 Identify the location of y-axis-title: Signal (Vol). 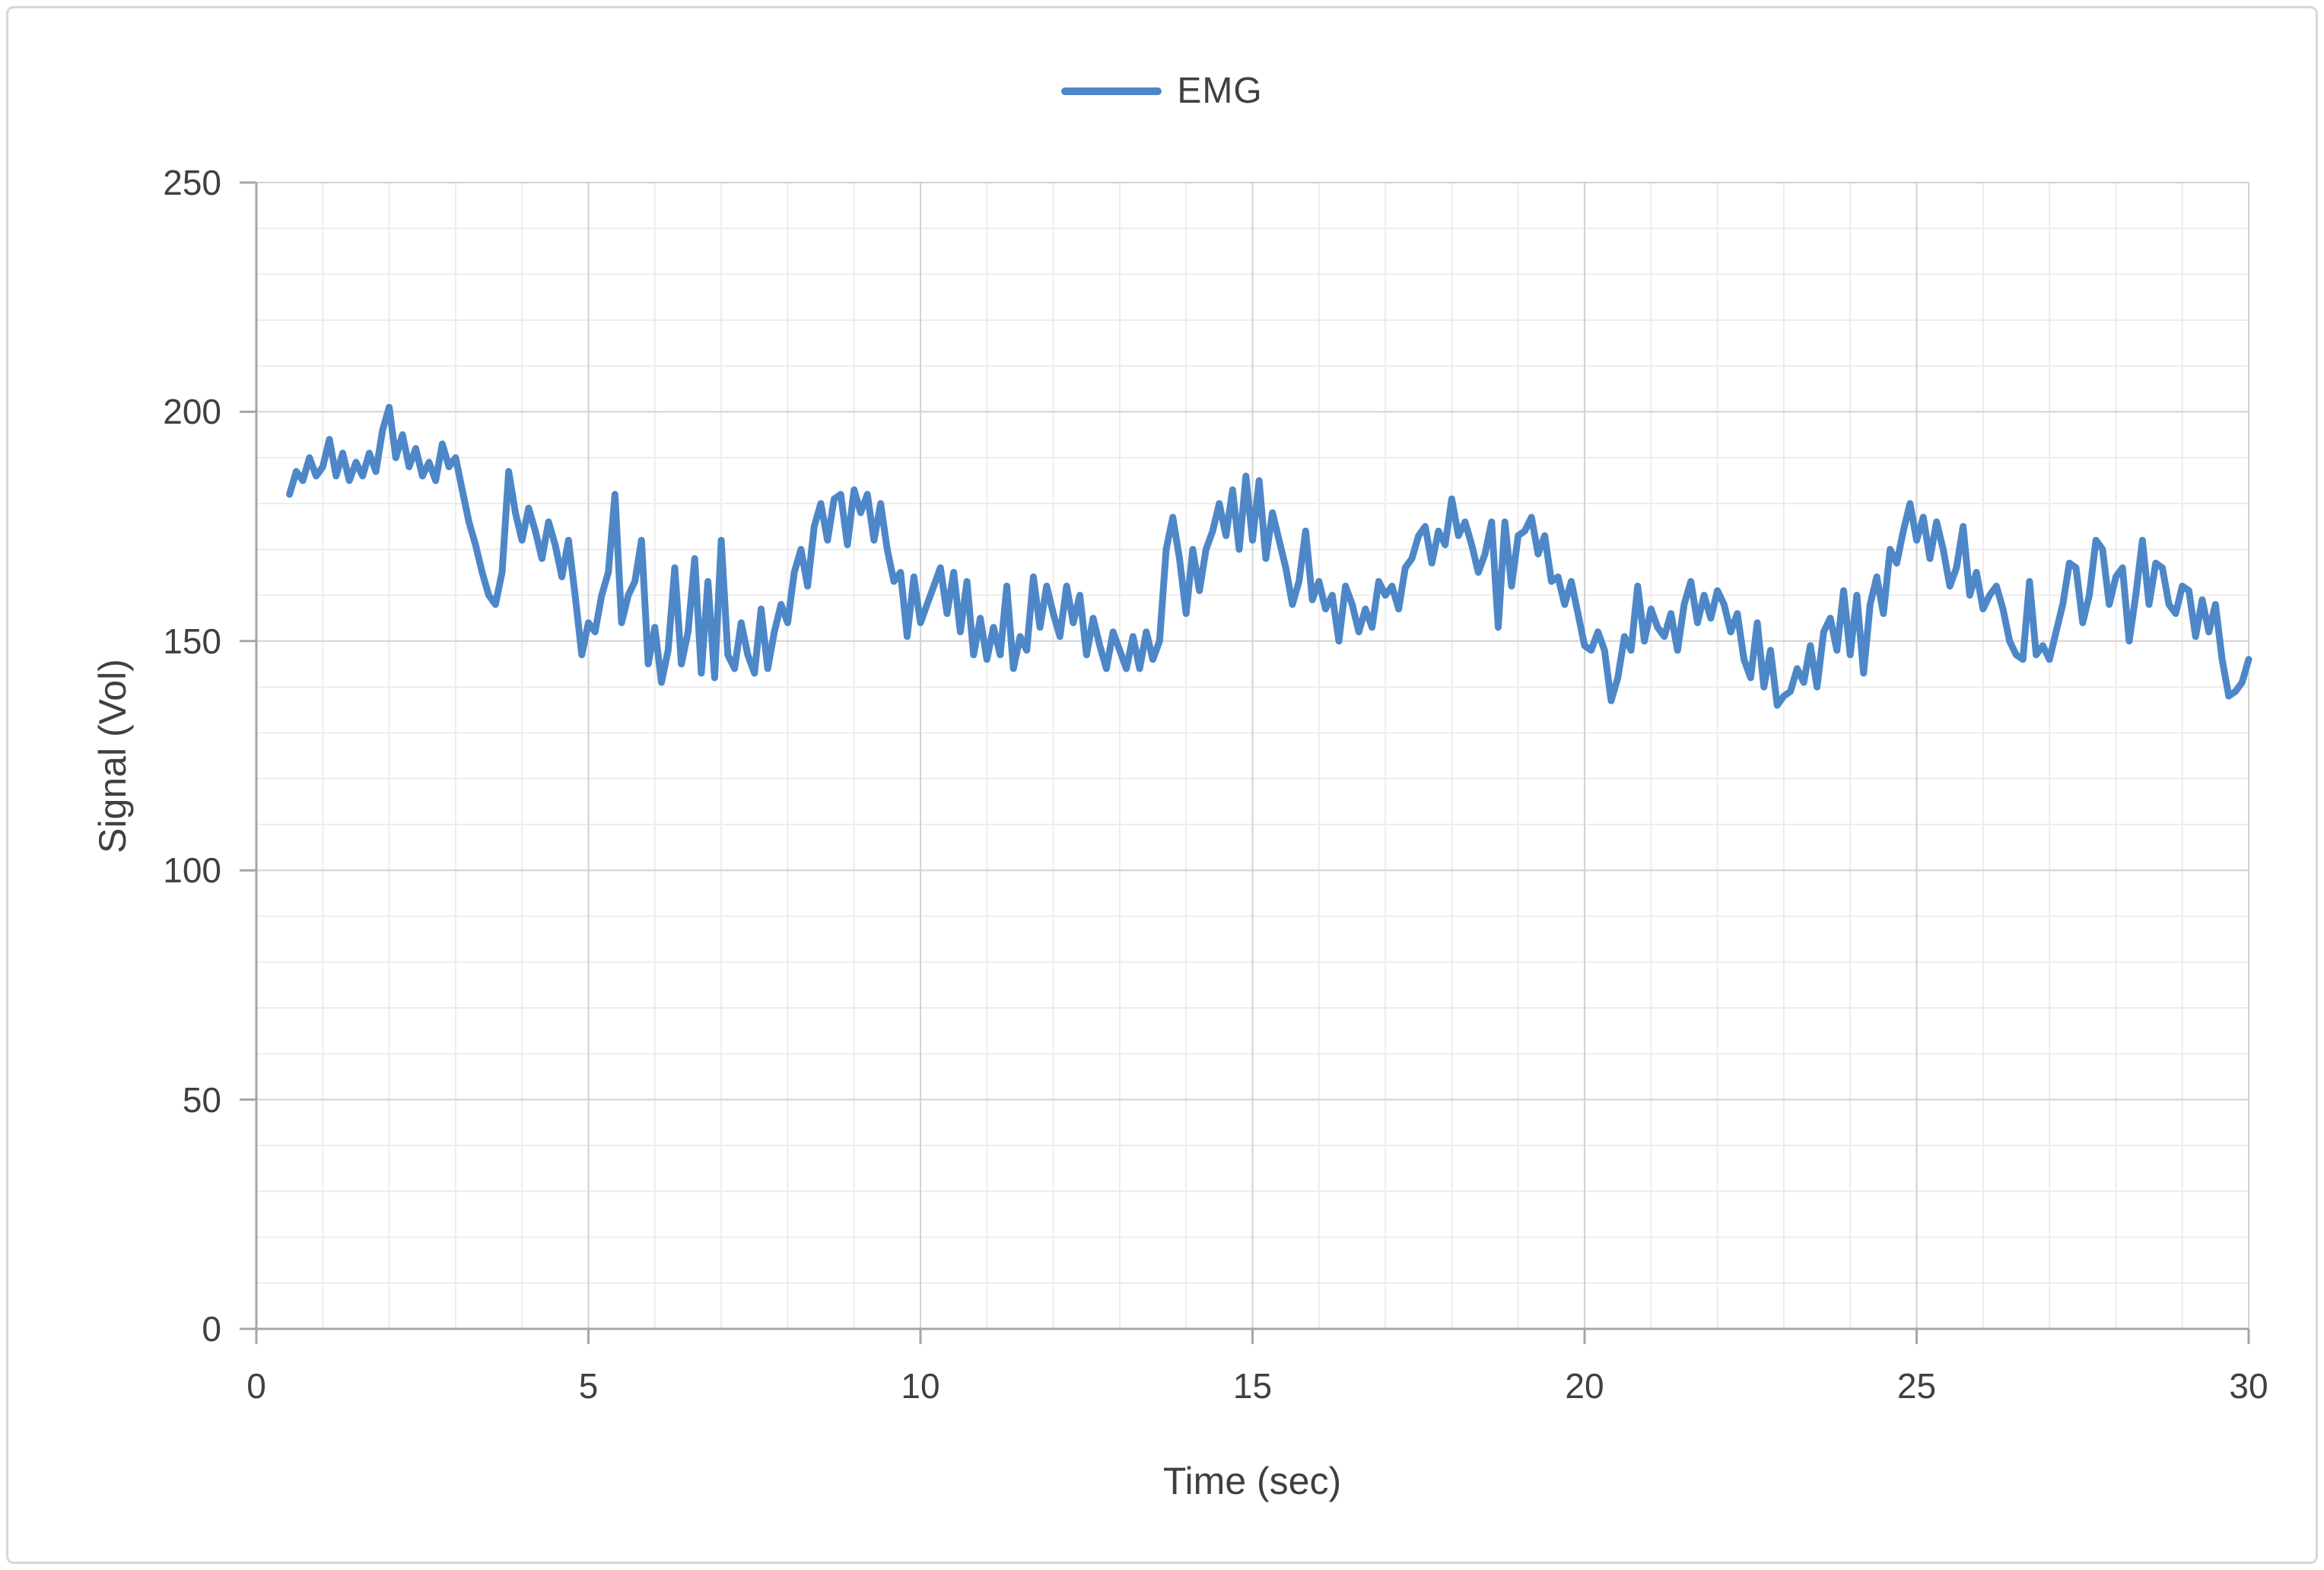
(113, 756).